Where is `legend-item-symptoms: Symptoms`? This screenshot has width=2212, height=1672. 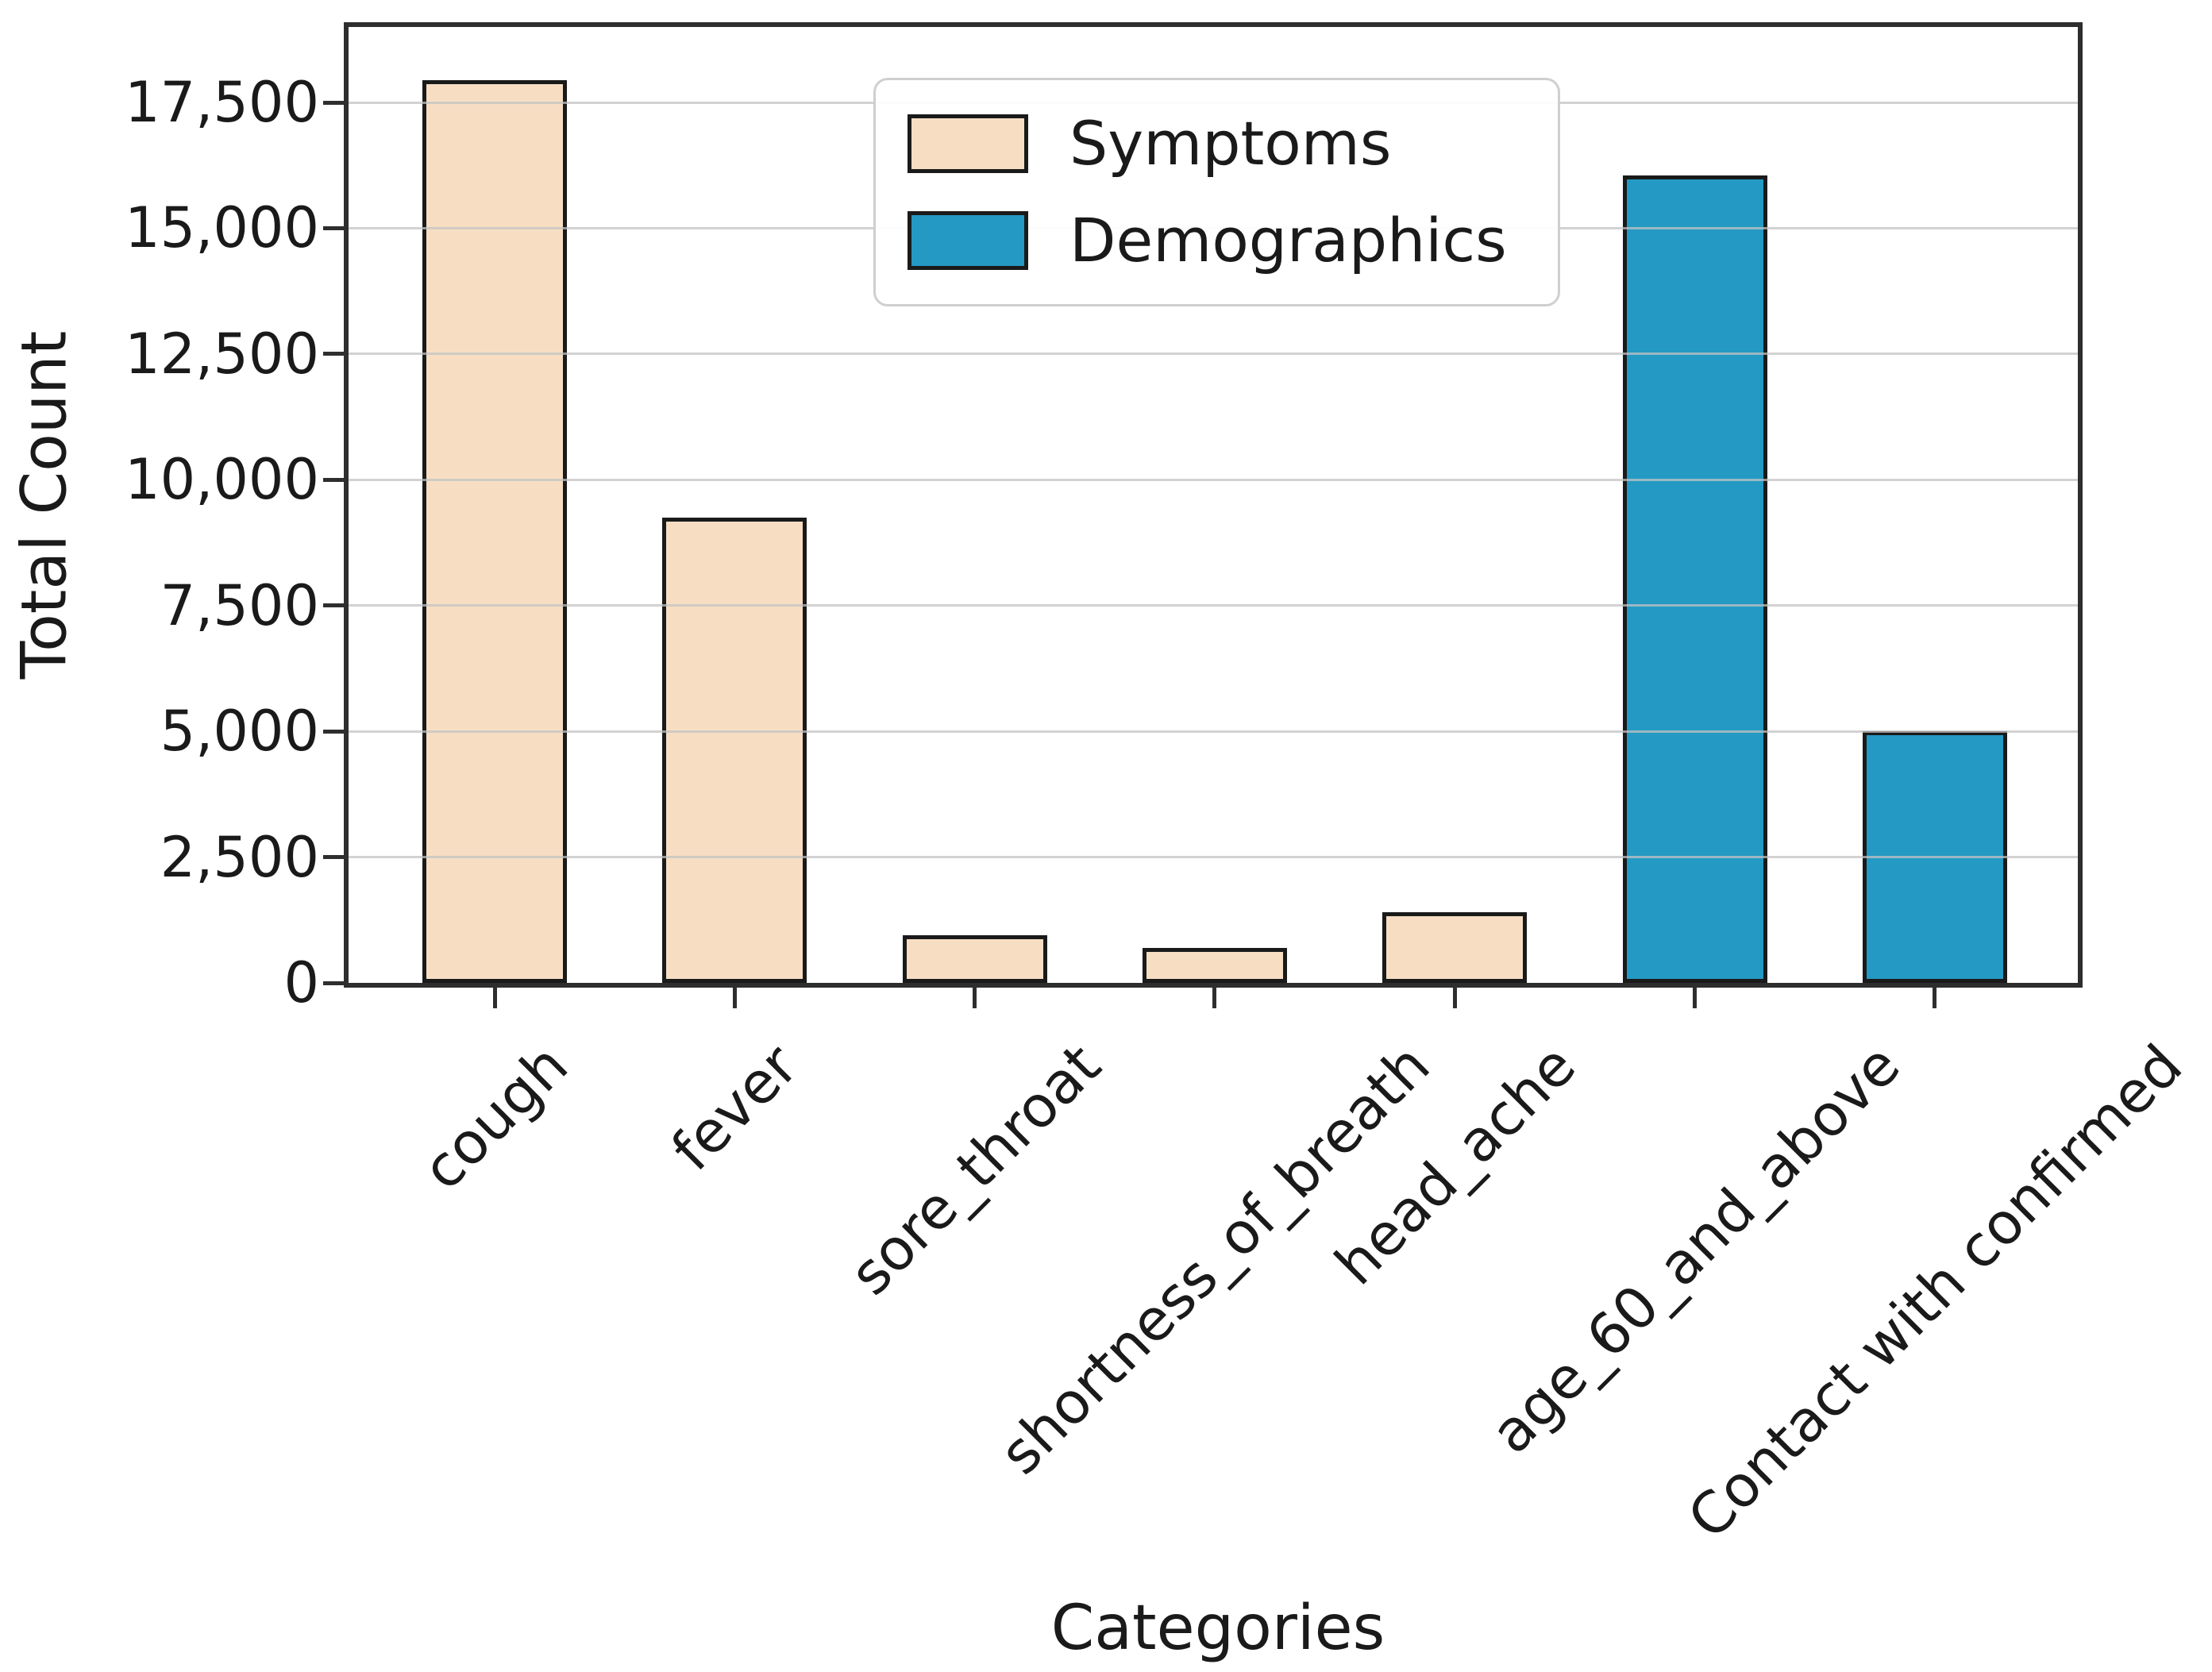 legend-item-symptoms: Symptoms is located at coordinates (1207, 144).